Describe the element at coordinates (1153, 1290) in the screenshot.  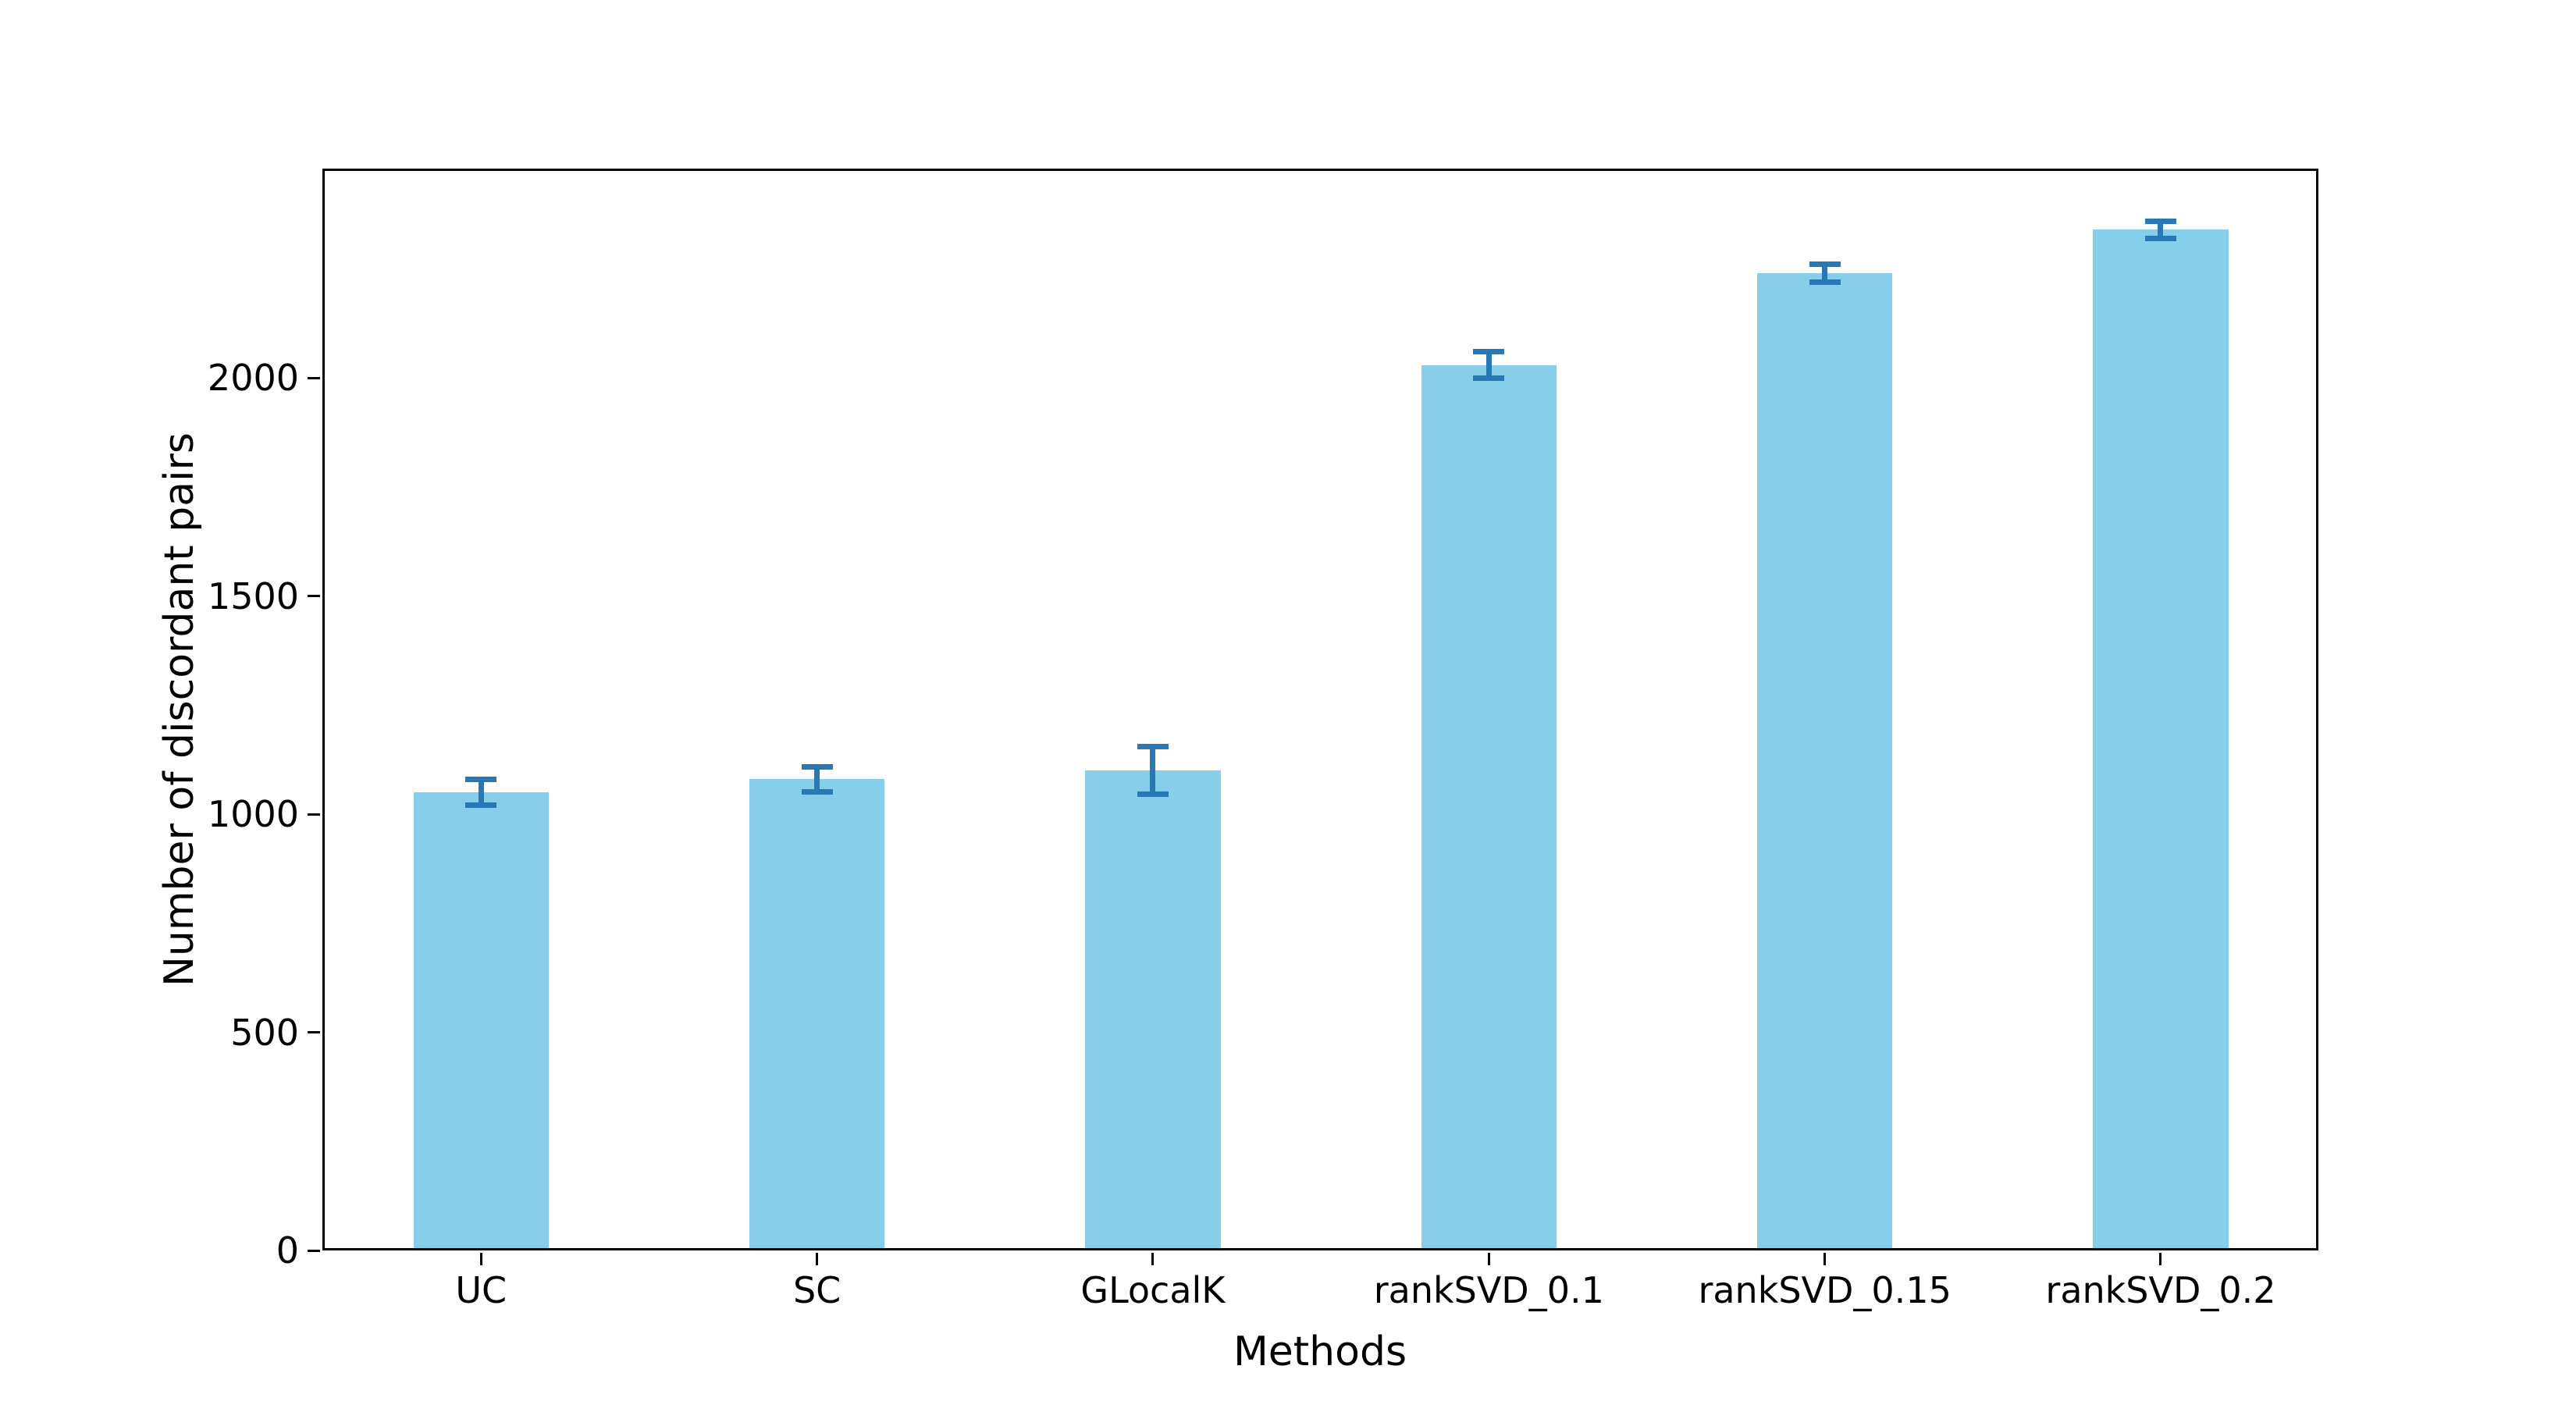
I see `x-tick-label: GLocalK` at that location.